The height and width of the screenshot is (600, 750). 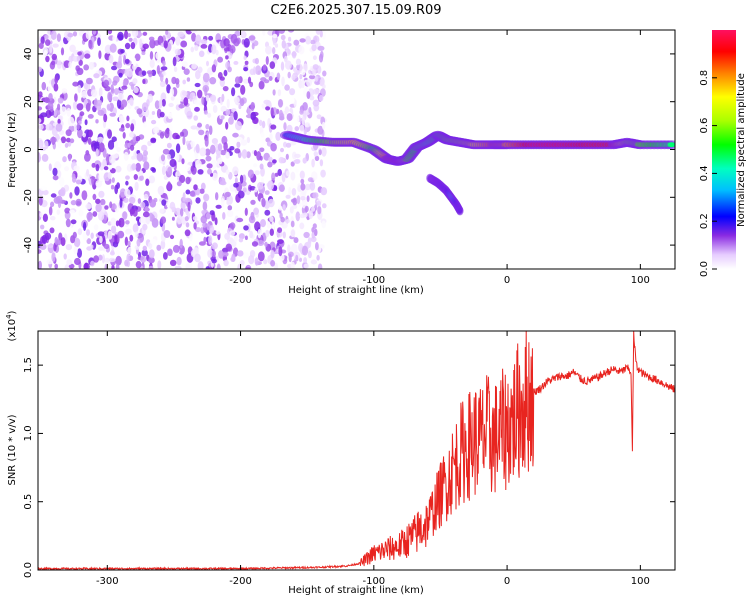 What do you see at coordinates (671, 145) in the screenshot?
I see `spectrogram-main-ridge-mark` at bounding box center [671, 145].